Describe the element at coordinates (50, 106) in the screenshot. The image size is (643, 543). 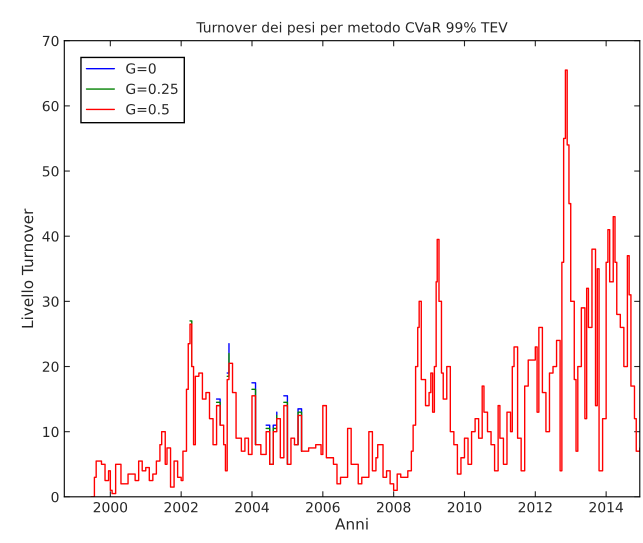
I see `y-tick-label: 60` at that location.